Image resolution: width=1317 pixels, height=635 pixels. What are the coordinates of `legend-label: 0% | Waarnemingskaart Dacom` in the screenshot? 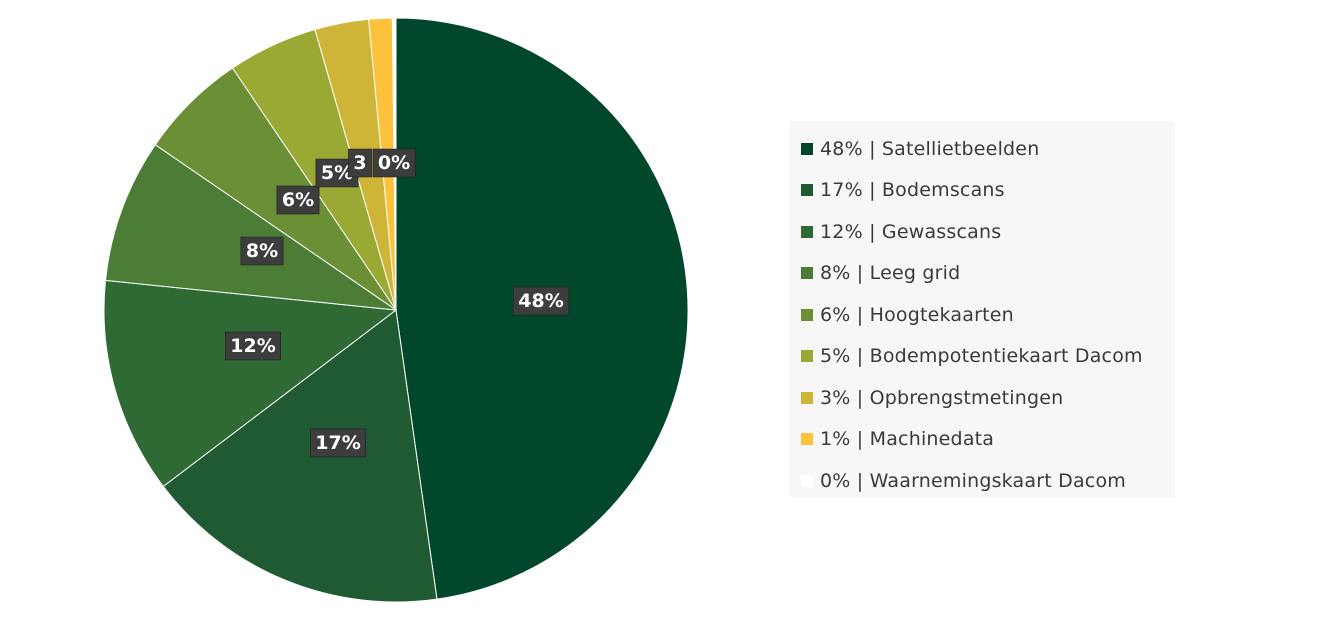 It's located at (973, 480).